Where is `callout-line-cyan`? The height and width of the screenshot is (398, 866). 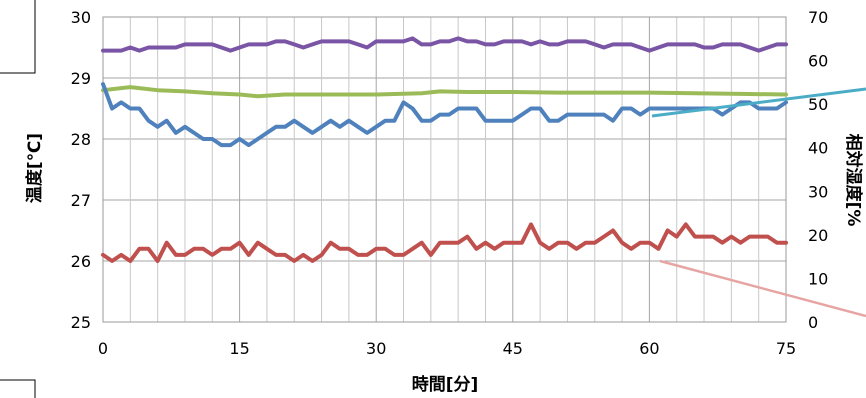 callout-line-cyan is located at coordinates (758, 102).